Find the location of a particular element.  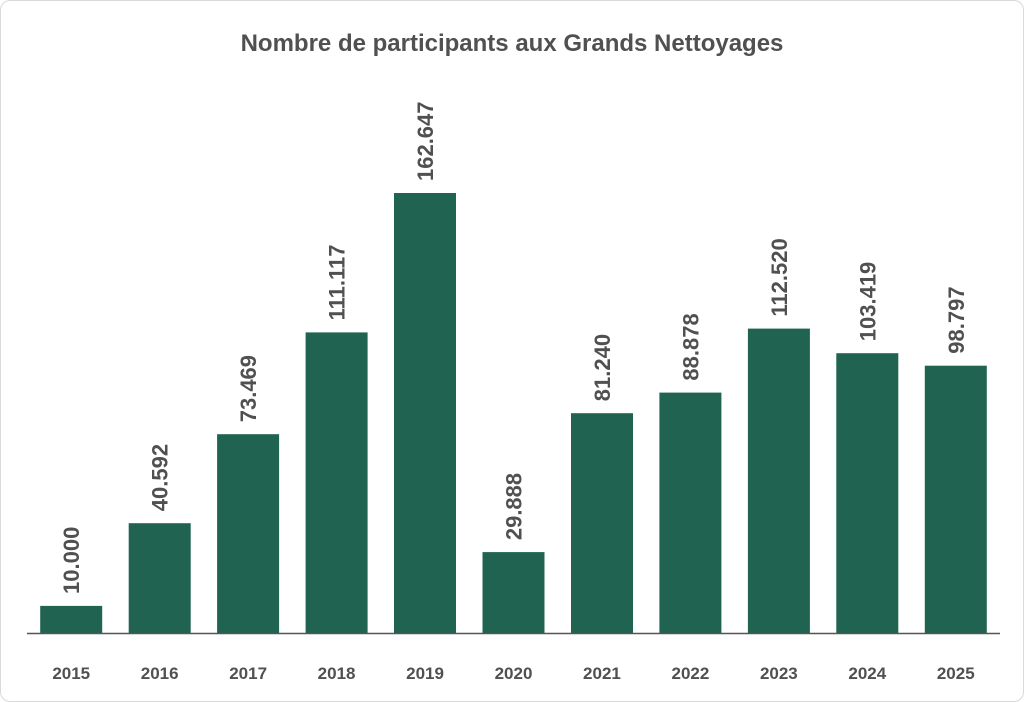

value-label-2022: 88.878 is located at coordinates (690, 346).